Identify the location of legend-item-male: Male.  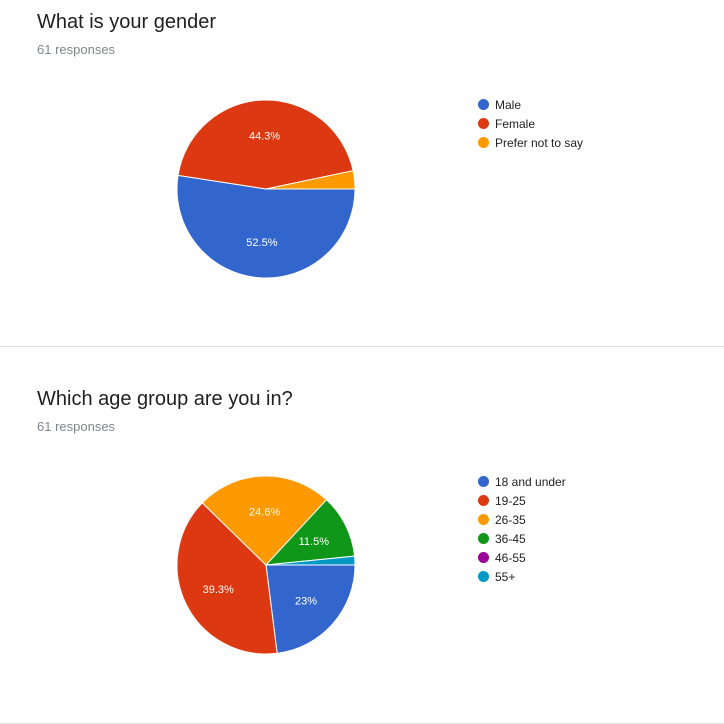
(530, 104).